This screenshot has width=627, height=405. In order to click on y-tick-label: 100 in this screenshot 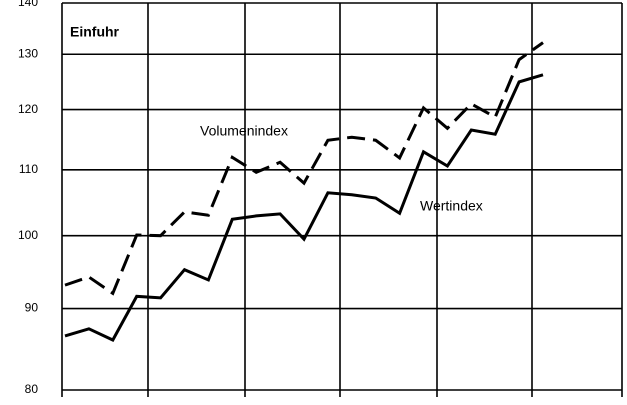, I will do `click(28, 235)`.